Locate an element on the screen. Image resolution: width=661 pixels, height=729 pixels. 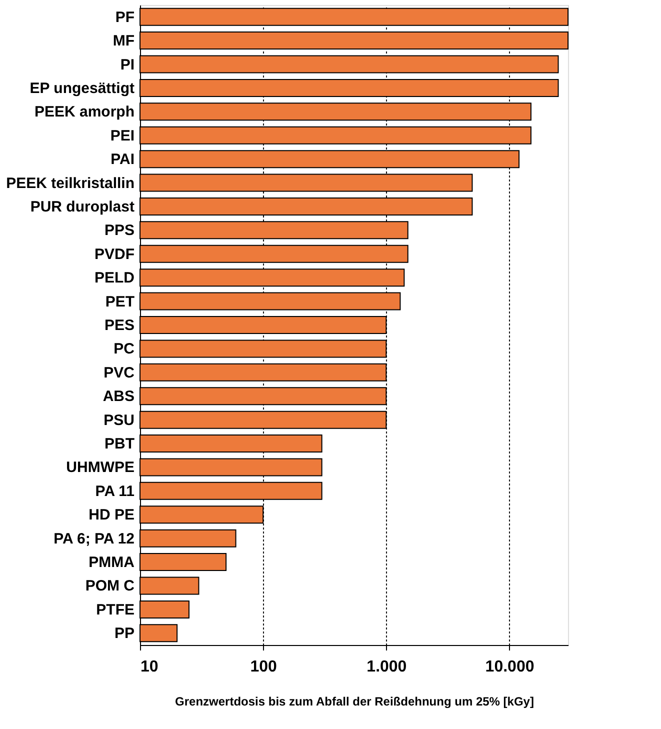
y-tick-label: PC is located at coordinates (124, 349).